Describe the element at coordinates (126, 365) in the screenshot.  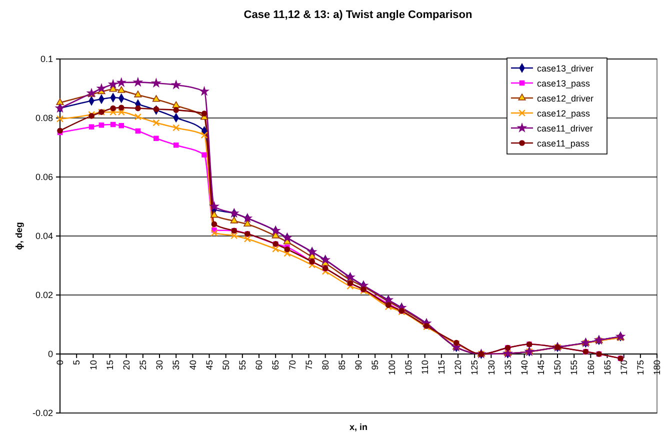
I see `x-tick-label: 20` at that location.